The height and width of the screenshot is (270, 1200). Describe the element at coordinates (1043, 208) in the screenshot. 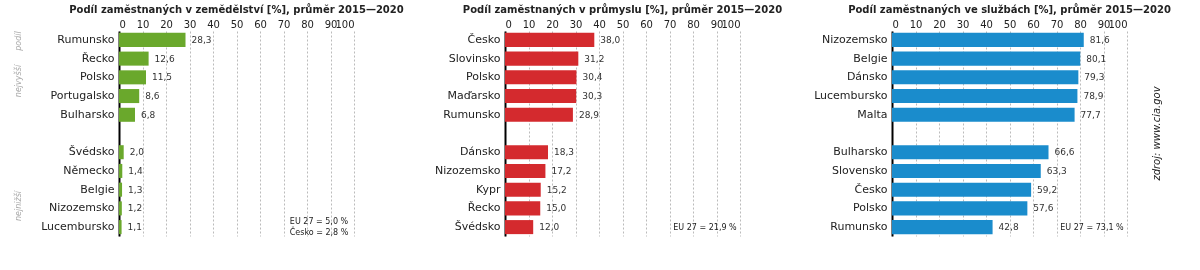

I see `data-label: 57,6` at that location.